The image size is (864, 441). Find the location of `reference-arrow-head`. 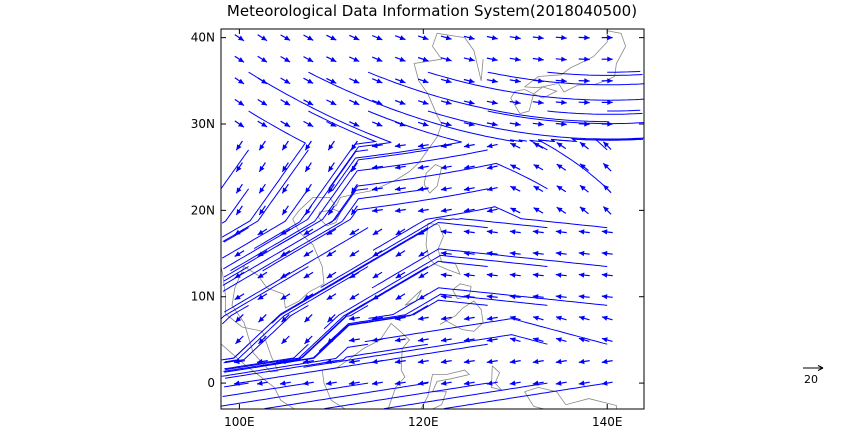

reference-arrow-head is located at coordinates (820, 368).